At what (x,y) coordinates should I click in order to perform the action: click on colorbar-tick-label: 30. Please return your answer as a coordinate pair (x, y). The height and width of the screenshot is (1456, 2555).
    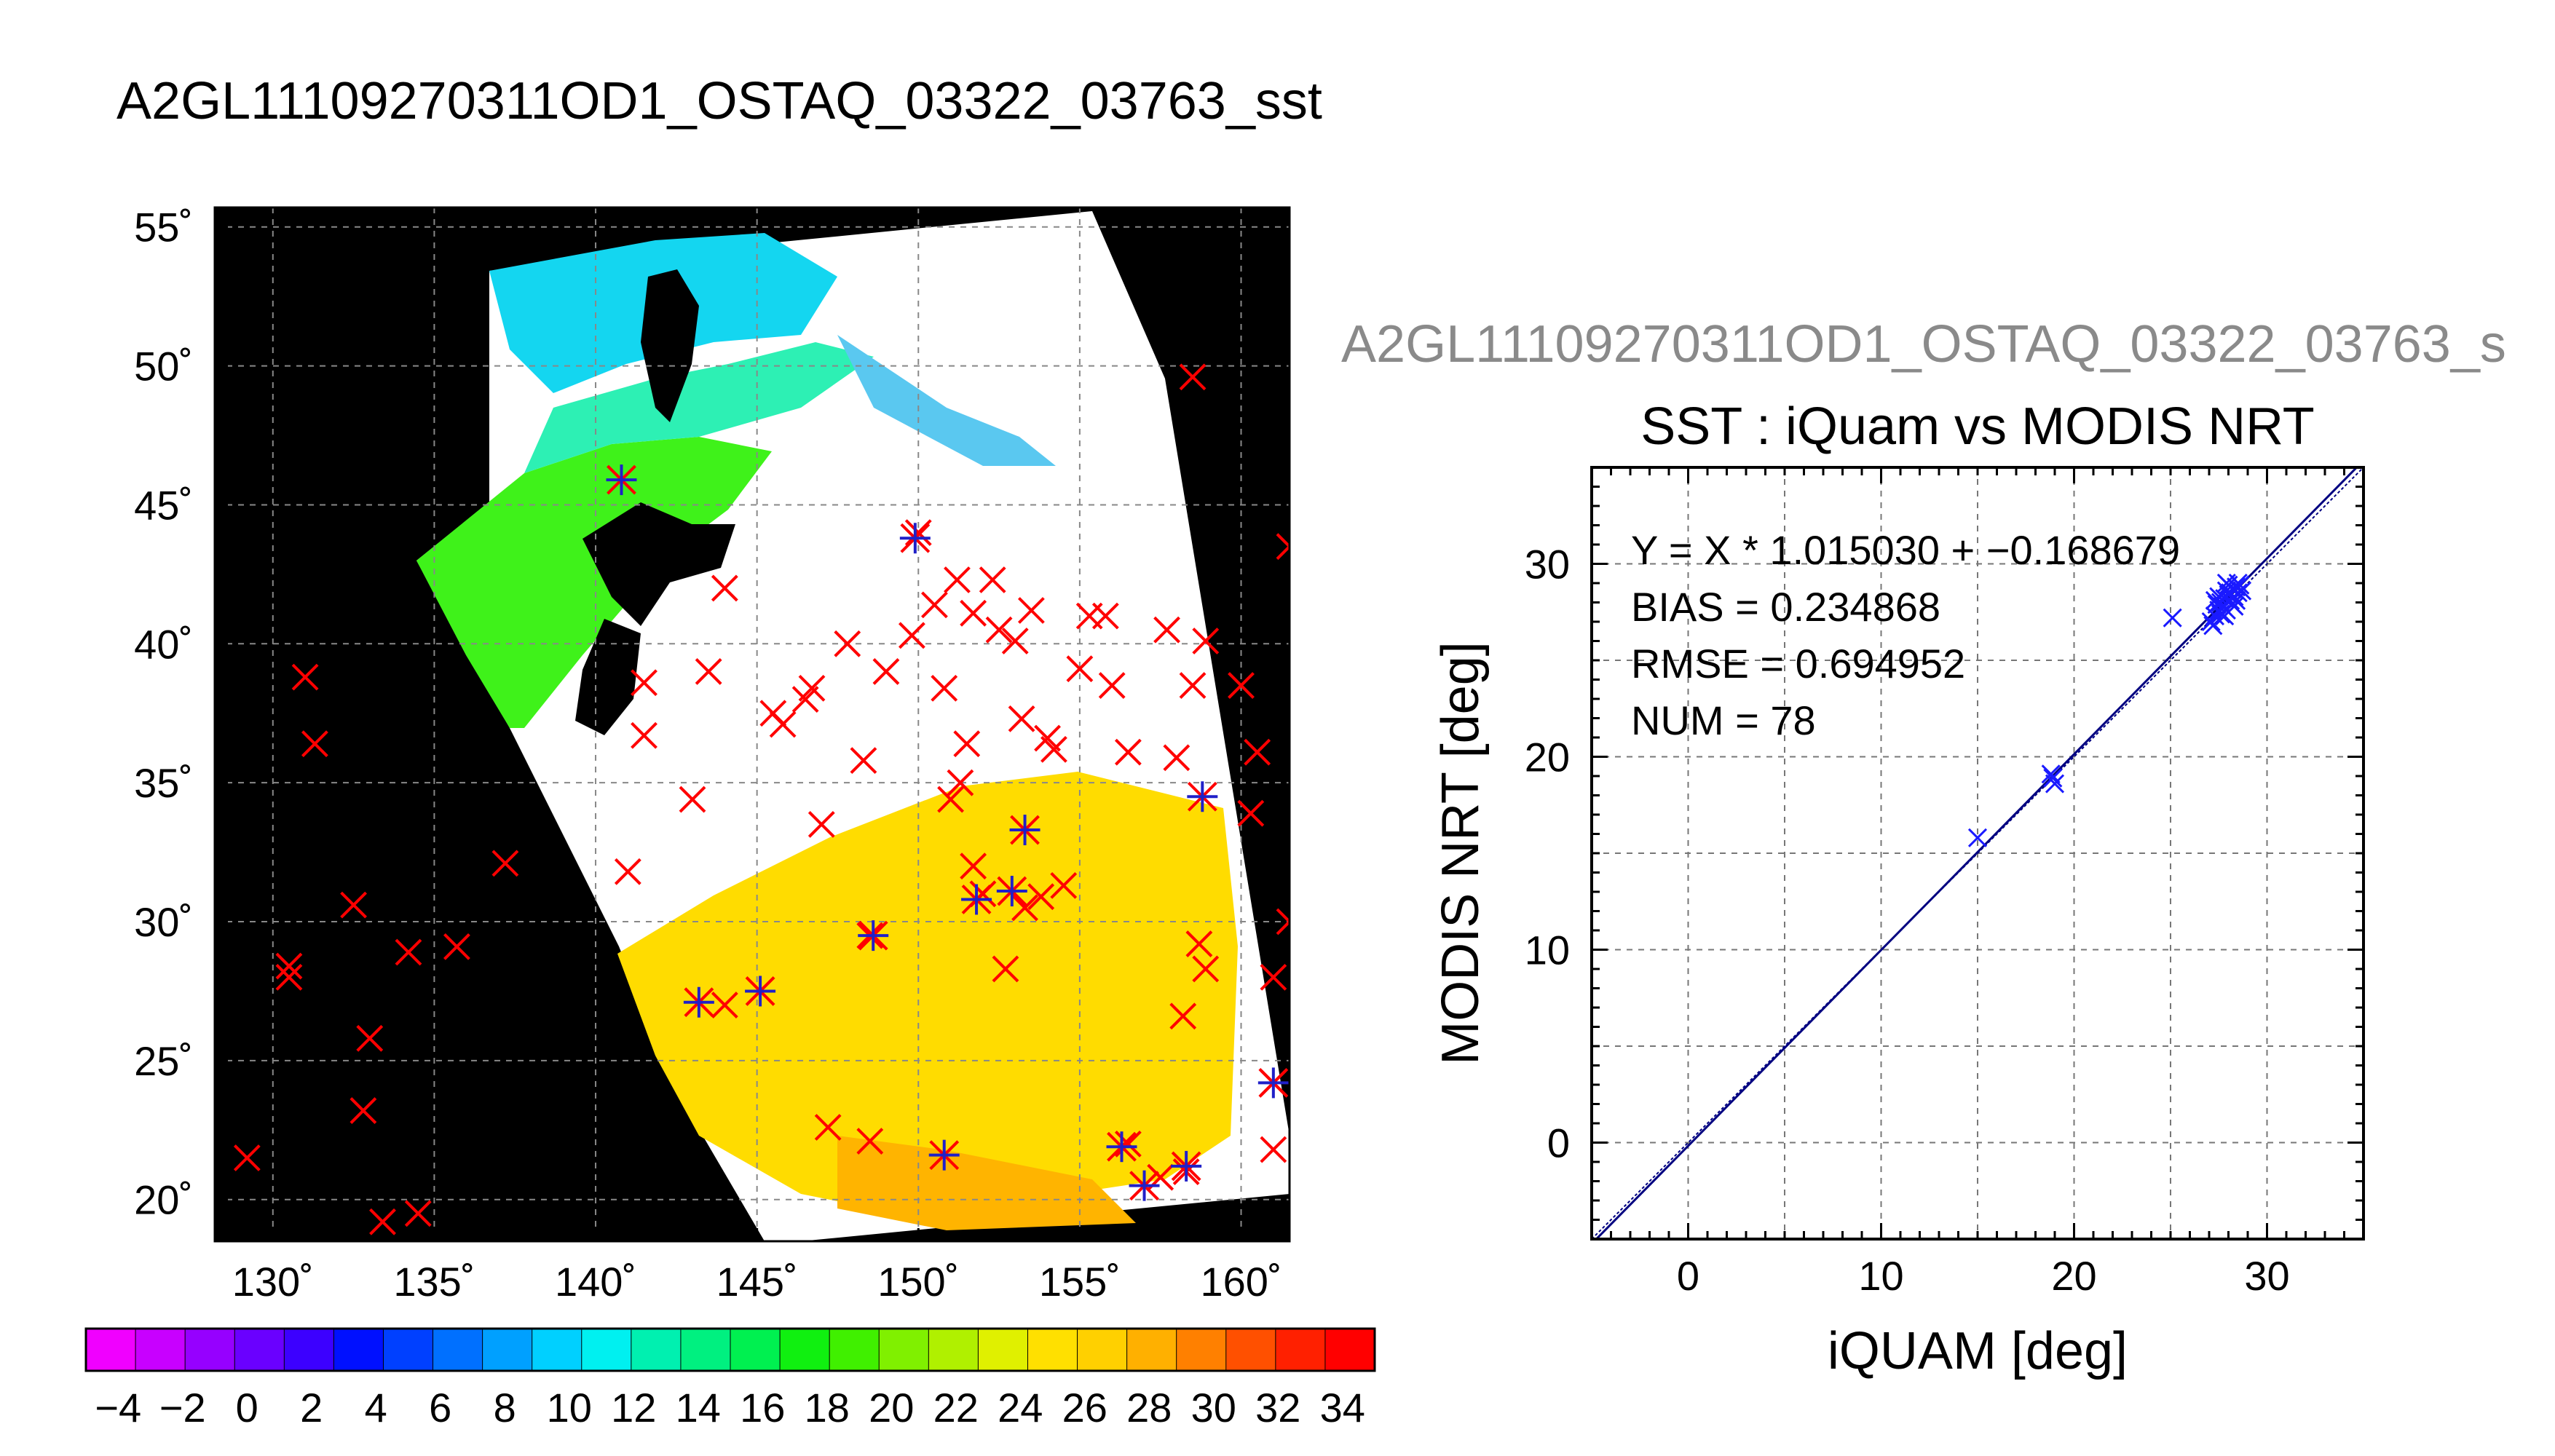
    Looking at the image, I should click on (1213, 1408).